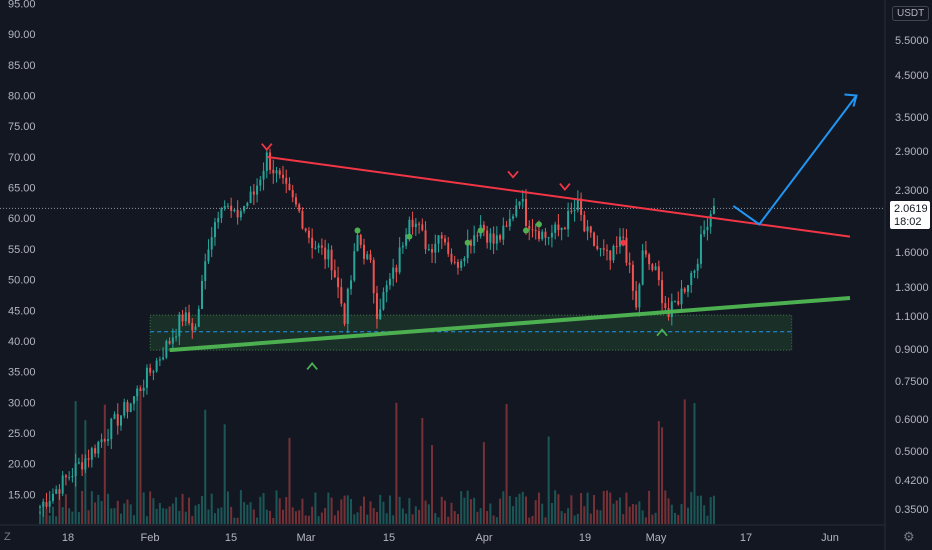 The width and height of the screenshot is (932, 550). What do you see at coordinates (911, 13) in the screenshot?
I see `currency-label: USDT` at bounding box center [911, 13].